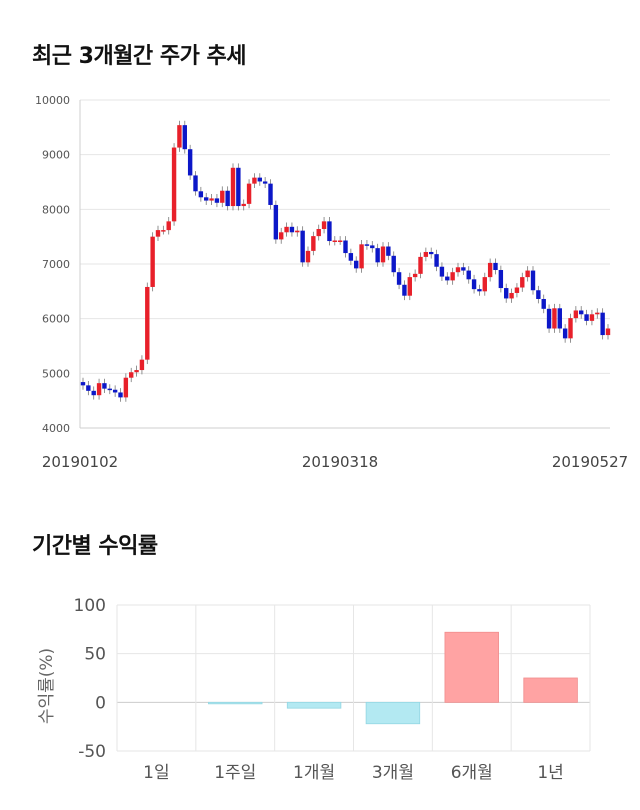  Describe the element at coordinates (52, 264) in the screenshot. I see `candle-y-ticks: 4000 5000 6000 7000 8000 9000 10000` at that location.